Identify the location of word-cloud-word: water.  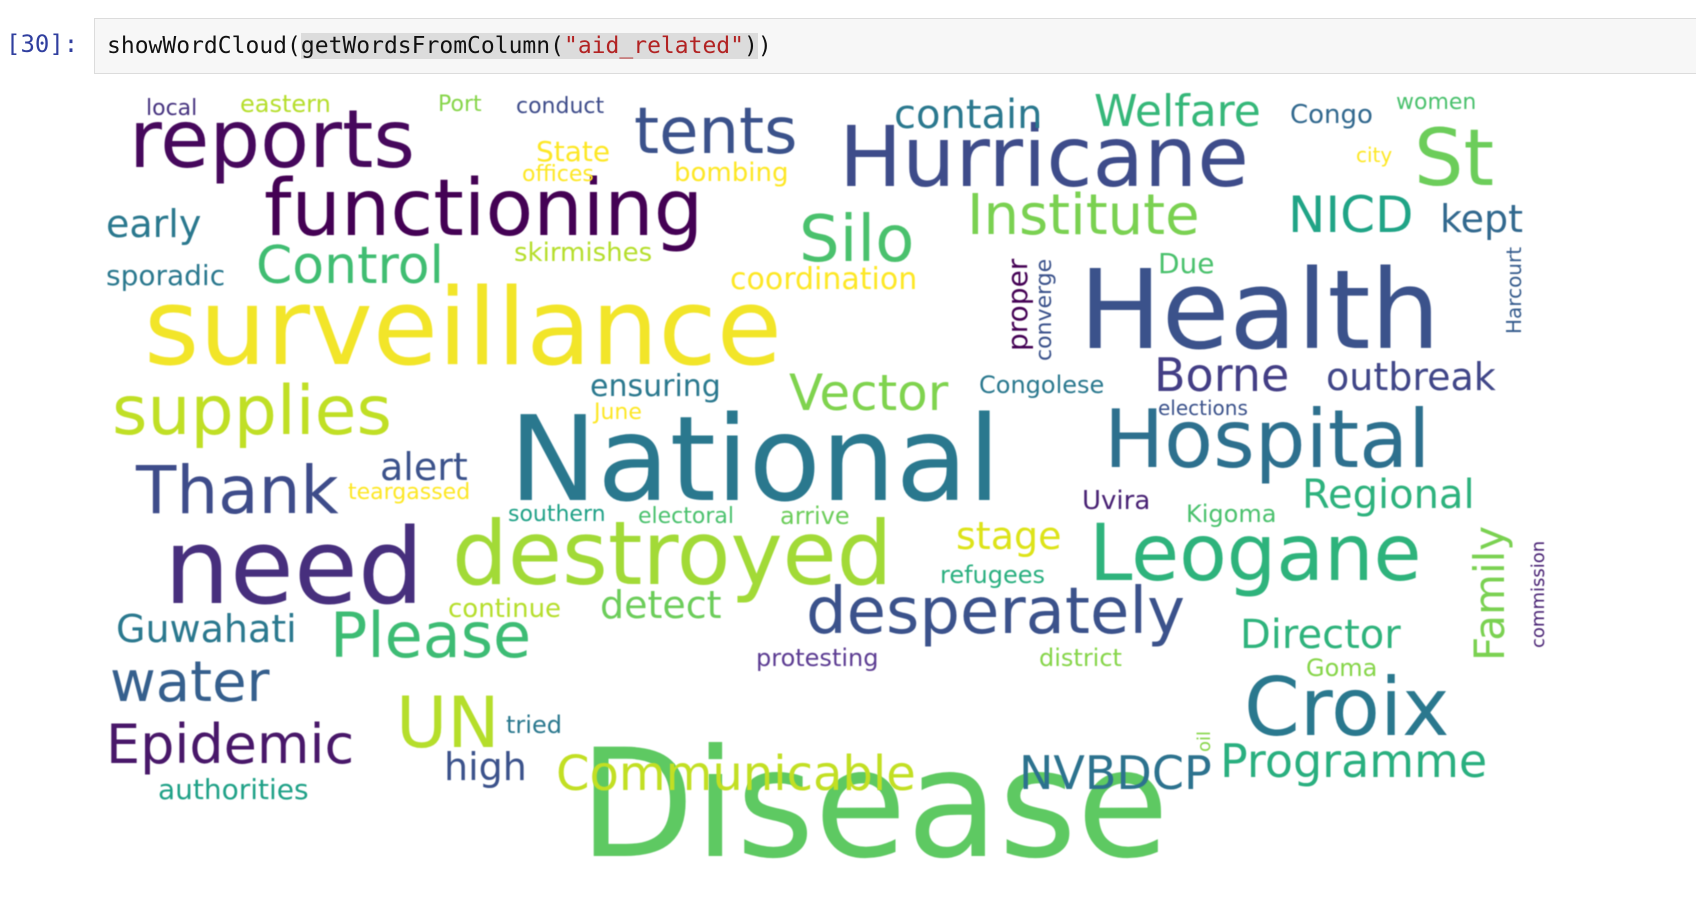
(190, 682).